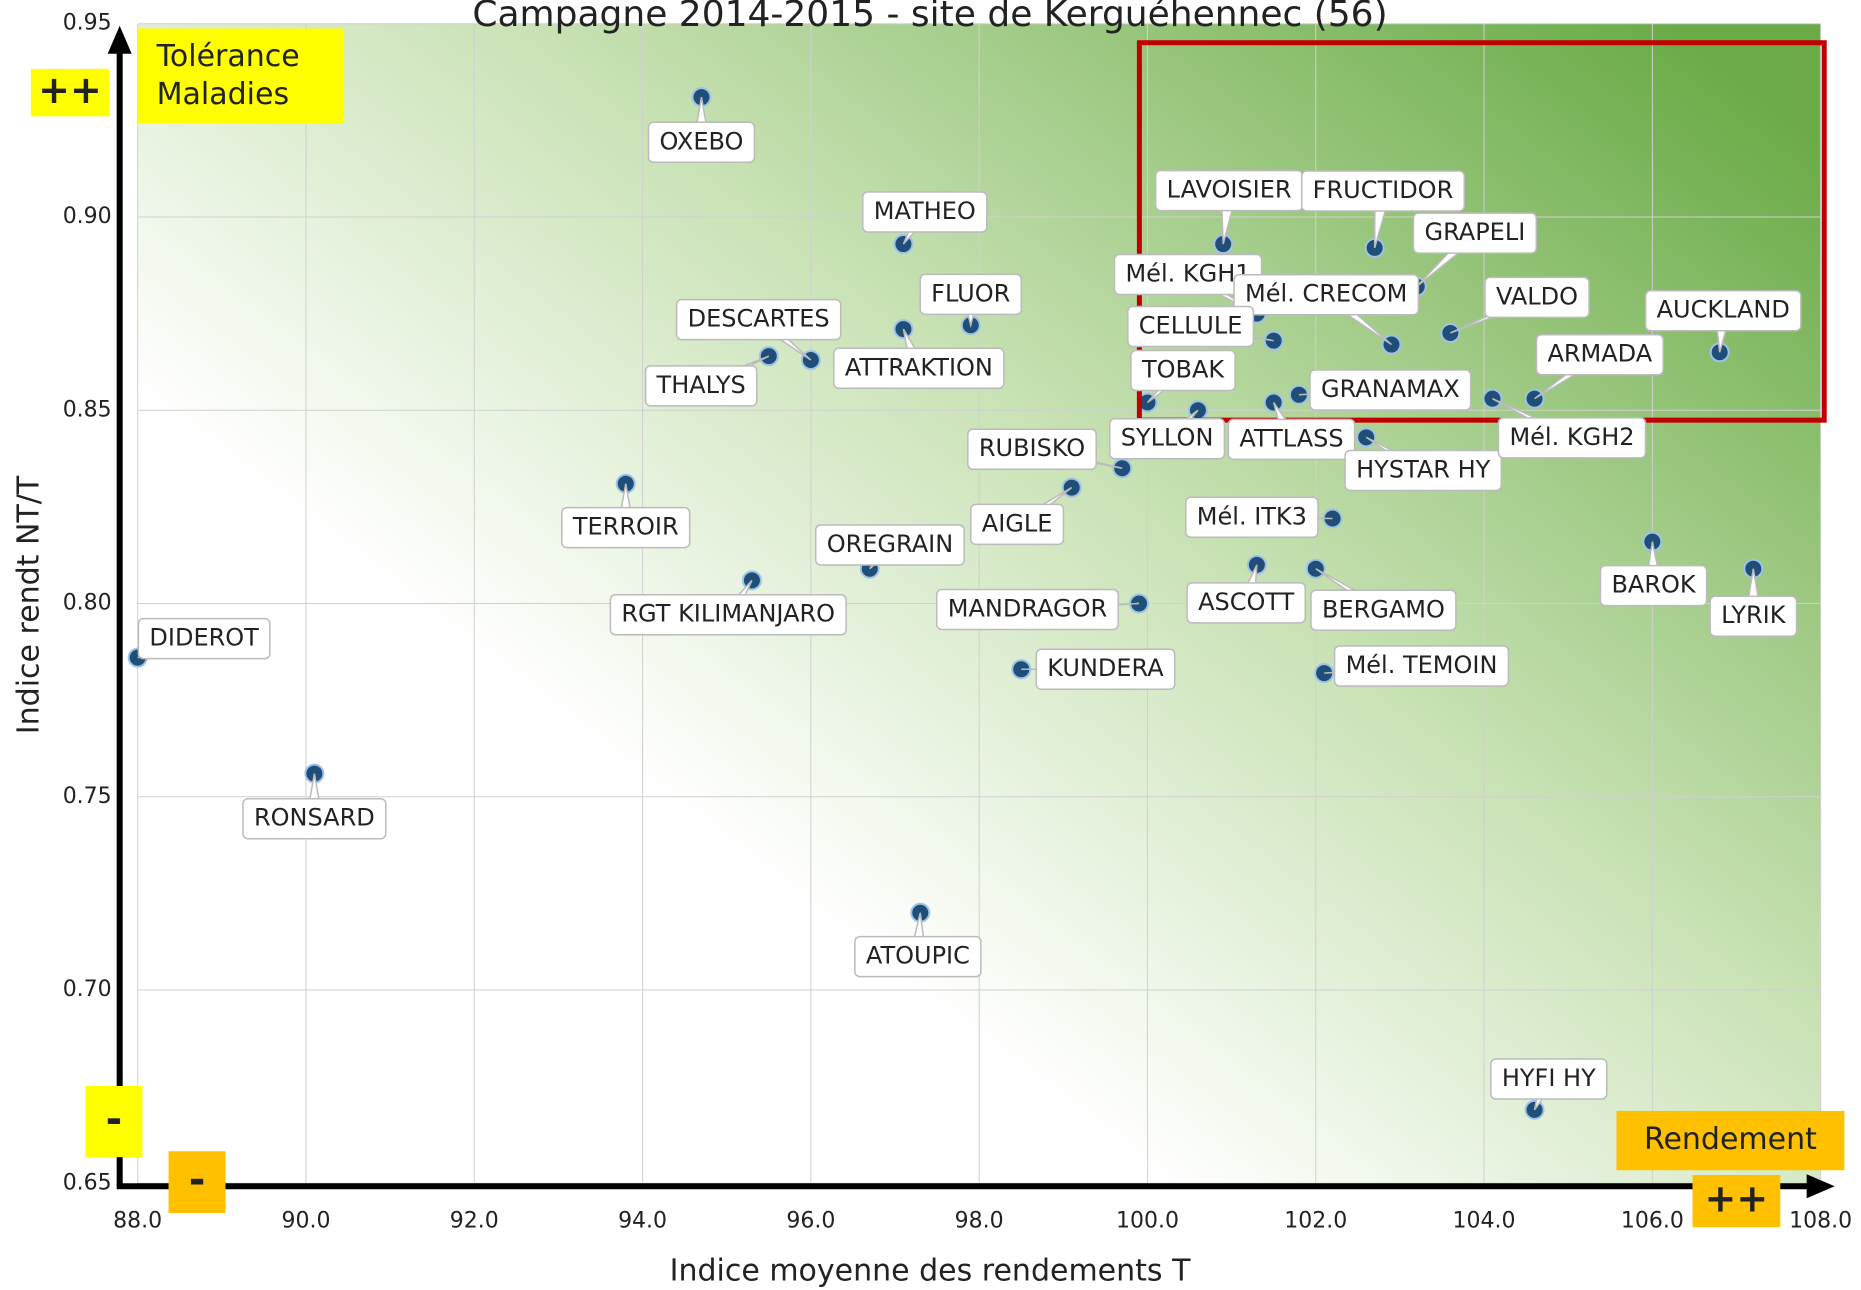 This screenshot has height=1290, width=1861. I want to click on point-label: DIDEROT, so click(204, 638).